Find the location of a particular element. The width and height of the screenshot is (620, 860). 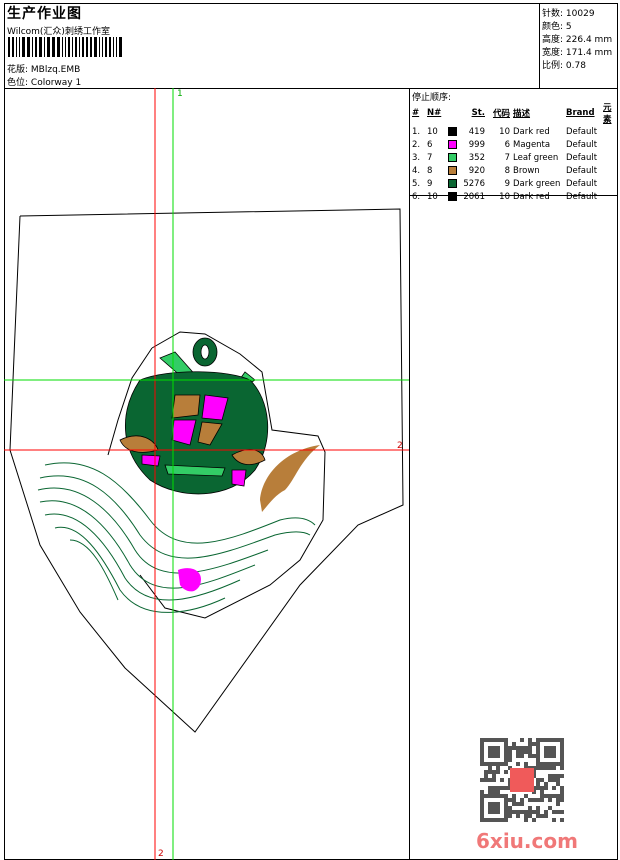

seal-stamp is located at coordinates (522, 780).